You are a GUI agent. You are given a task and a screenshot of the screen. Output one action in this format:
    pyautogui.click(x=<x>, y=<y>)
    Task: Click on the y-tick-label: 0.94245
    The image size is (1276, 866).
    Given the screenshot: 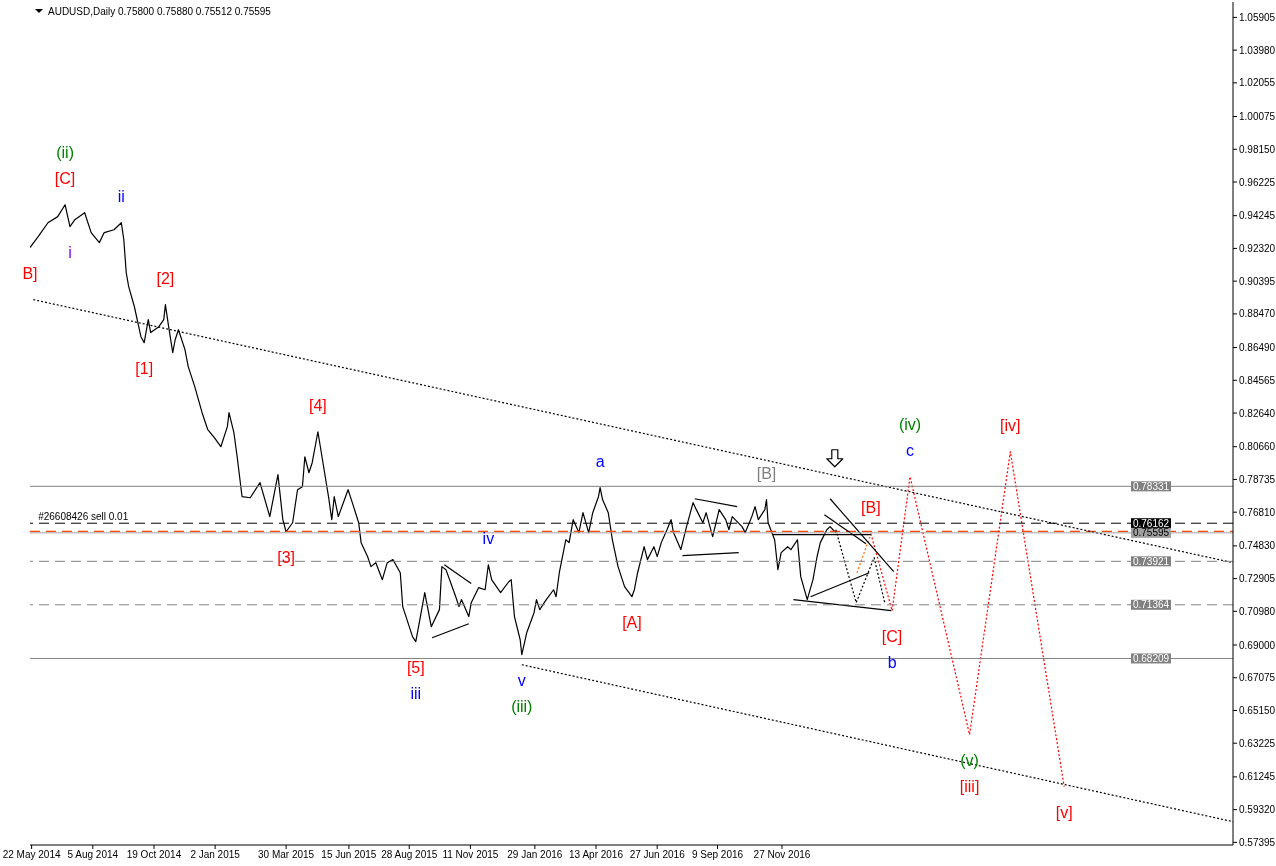 What is the action you would take?
    pyautogui.click(x=1257, y=216)
    